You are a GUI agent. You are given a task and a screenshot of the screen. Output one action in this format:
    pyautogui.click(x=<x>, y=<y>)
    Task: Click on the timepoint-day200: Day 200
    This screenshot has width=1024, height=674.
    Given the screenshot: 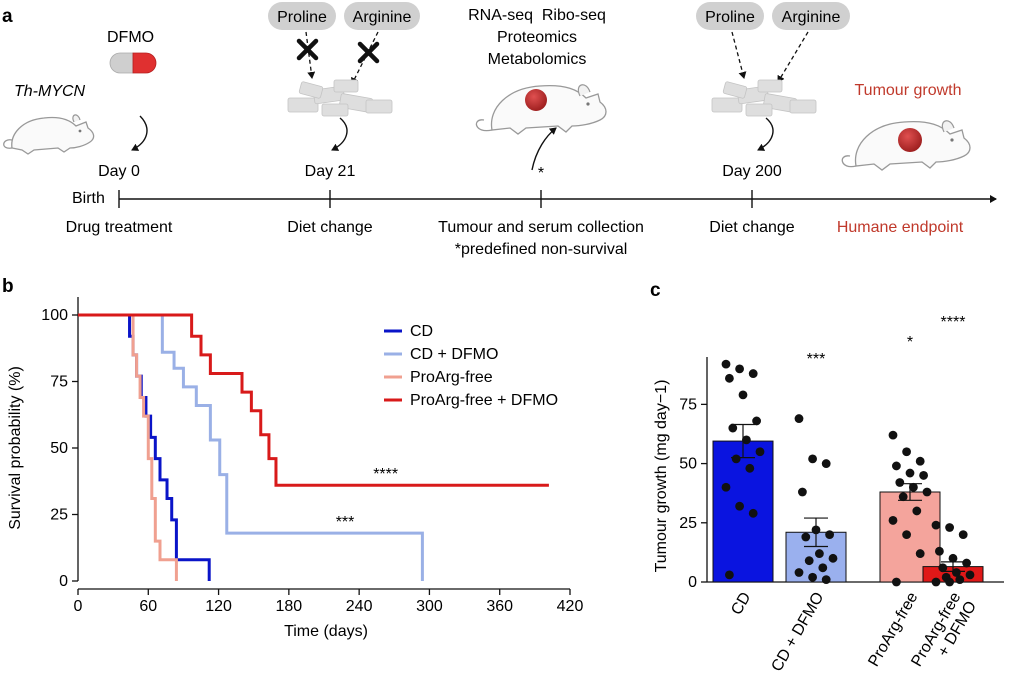 What is the action you would take?
    pyautogui.click(x=752, y=171)
    